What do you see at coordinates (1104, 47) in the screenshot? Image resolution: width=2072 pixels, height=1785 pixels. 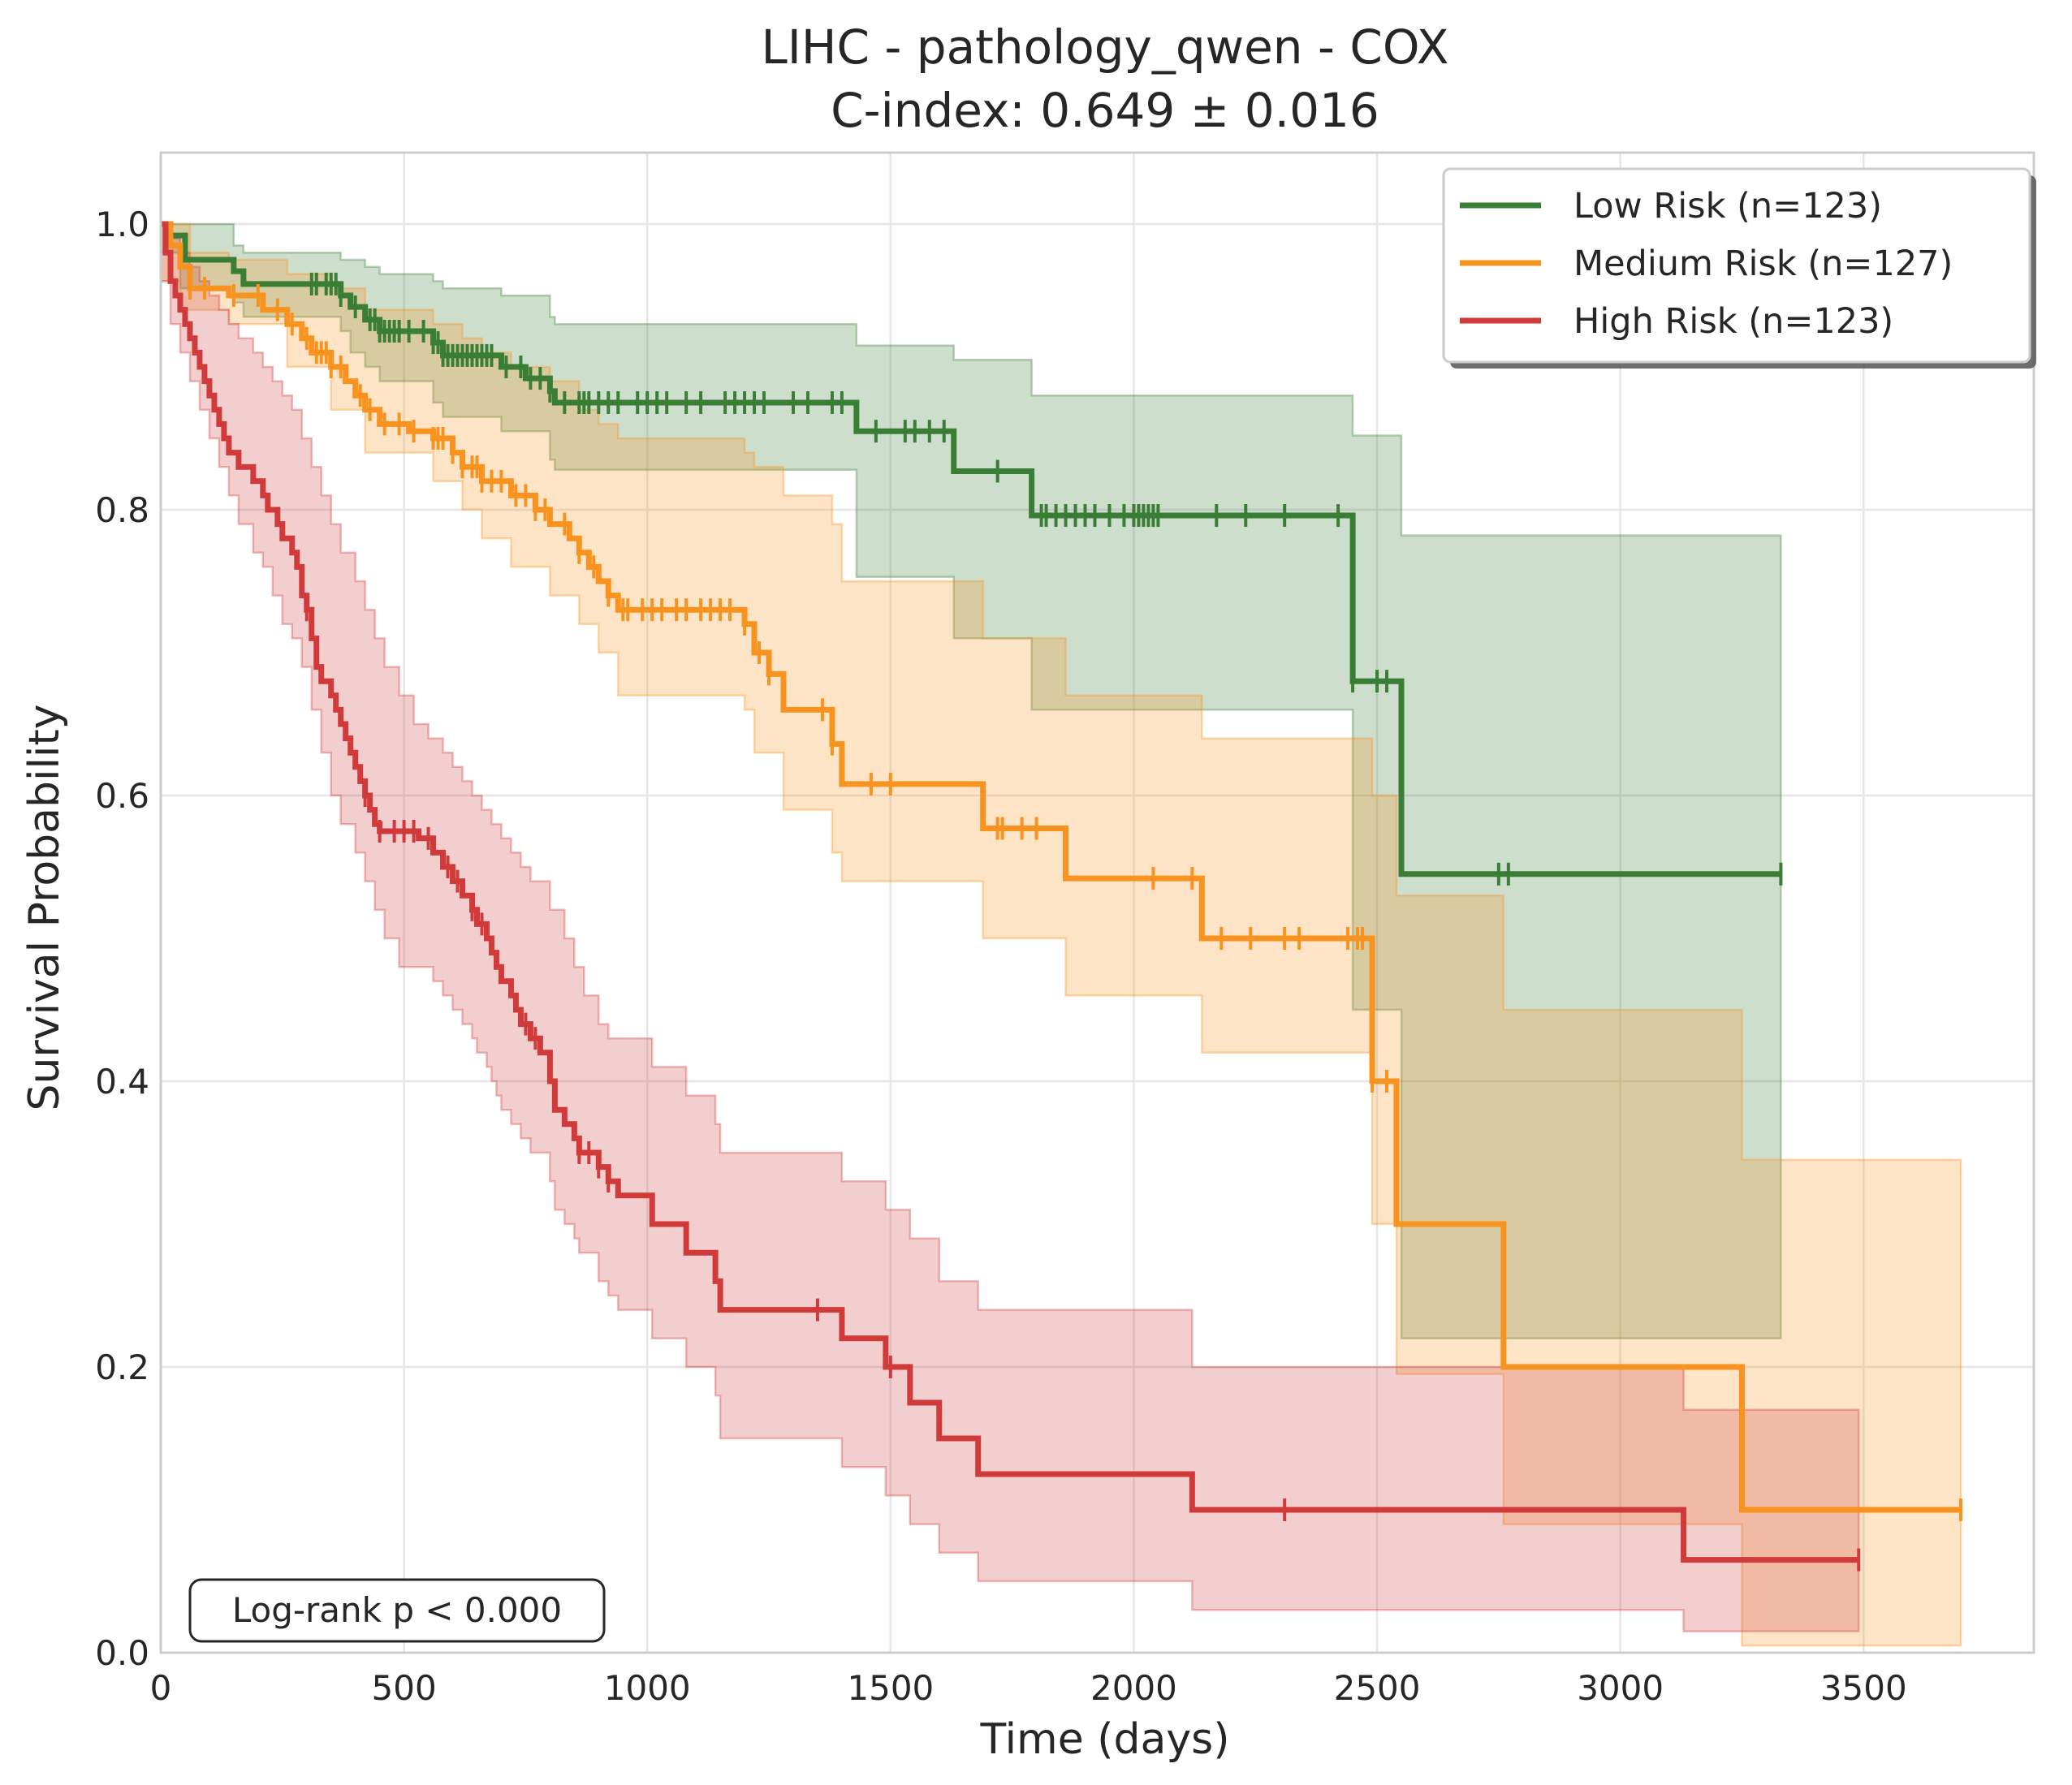 I see `chart-title-line1: LIHC - pathology_qwen - COX` at bounding box center [1104, 47].